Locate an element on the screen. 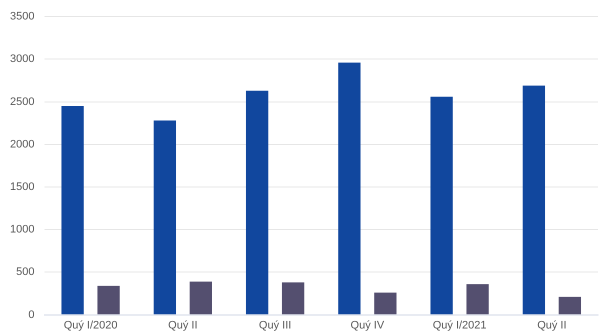 The image size is (600, 336). x-tick-label: Quý I/2021 is located at coordinates (459, 325).